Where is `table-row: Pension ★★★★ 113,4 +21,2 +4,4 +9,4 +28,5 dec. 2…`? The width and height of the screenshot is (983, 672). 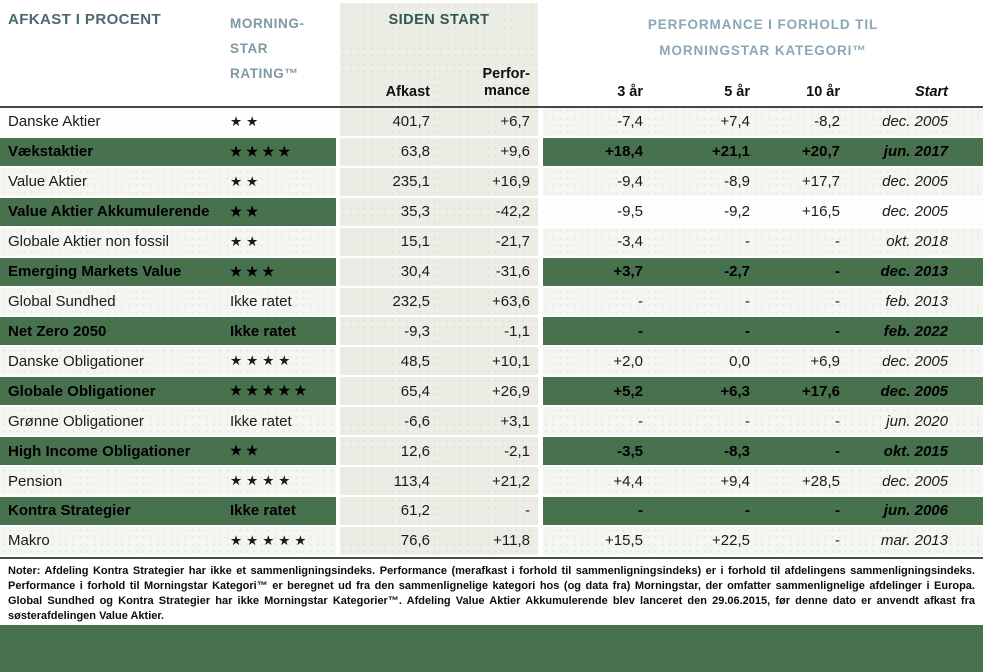
table-row: Pension ★★★★ 113,4 +21,2 +4,4 +9,4 +28,5 dec. 2… is located at coordinates (491, 482).